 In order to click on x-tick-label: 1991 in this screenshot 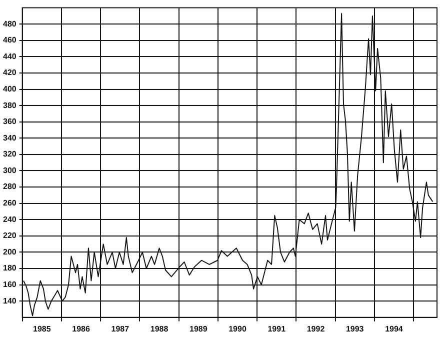, I will do `click(277, 329)`.